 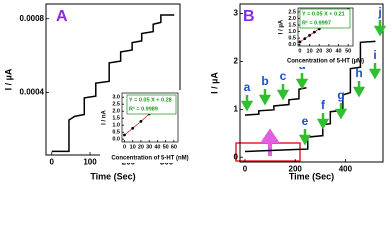 What do you see at coordinates (346, 168) in the screenshot?
I see `x-tick-label: 400` at bounding box center [346, 168].